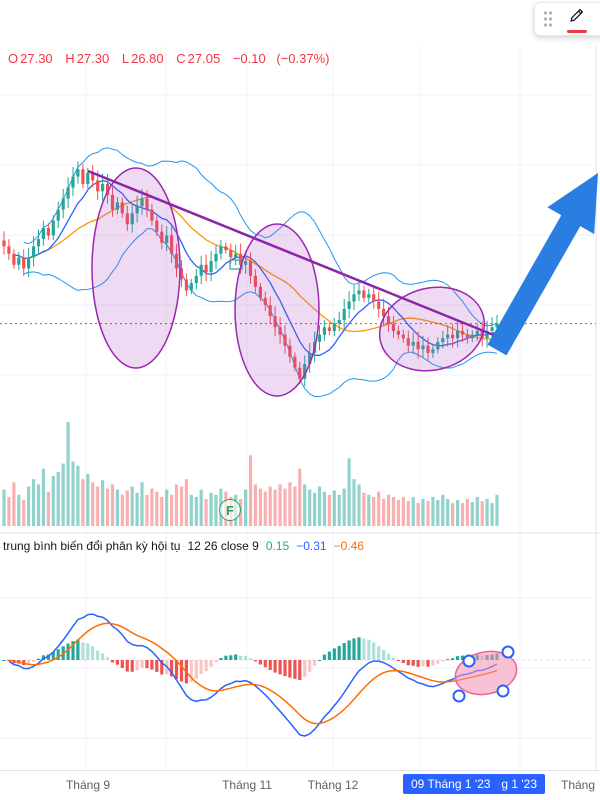 This screenshot has width=600, height=800. Describe the element at coordinates (147, 58) in the screenshot. I see `low-value: 26.80` at that location.